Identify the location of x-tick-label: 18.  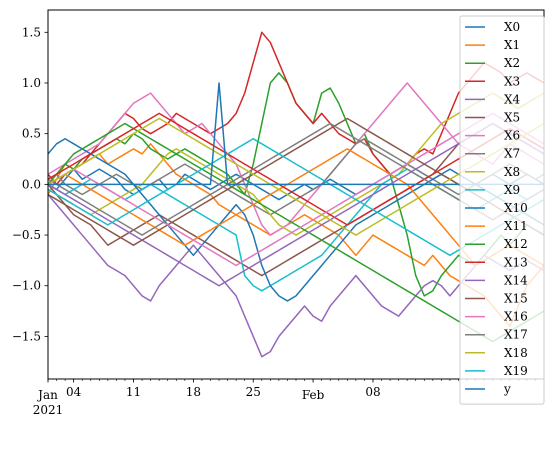
(193, 392).